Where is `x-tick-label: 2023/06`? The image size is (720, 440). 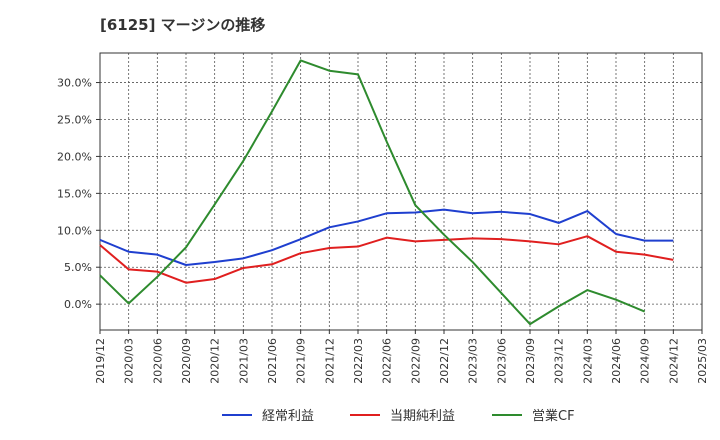
x-tick-label: 2023/06 is located at coordinates (501, 361).